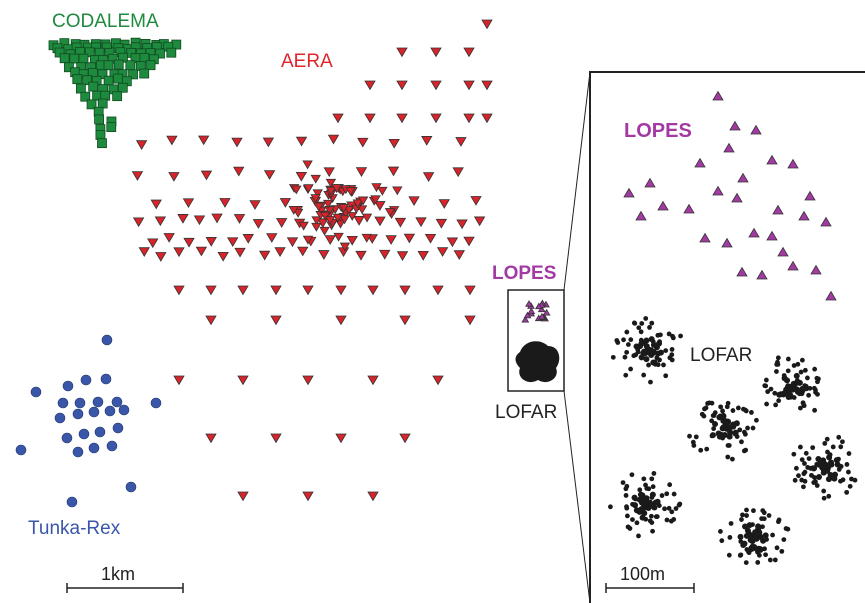 The height and width of the screenshot is (603, 865). What do you see at coordinates (536, 311) in the screenshot?
I see `mini-lopes-markers` at bounding box center [536, 311].